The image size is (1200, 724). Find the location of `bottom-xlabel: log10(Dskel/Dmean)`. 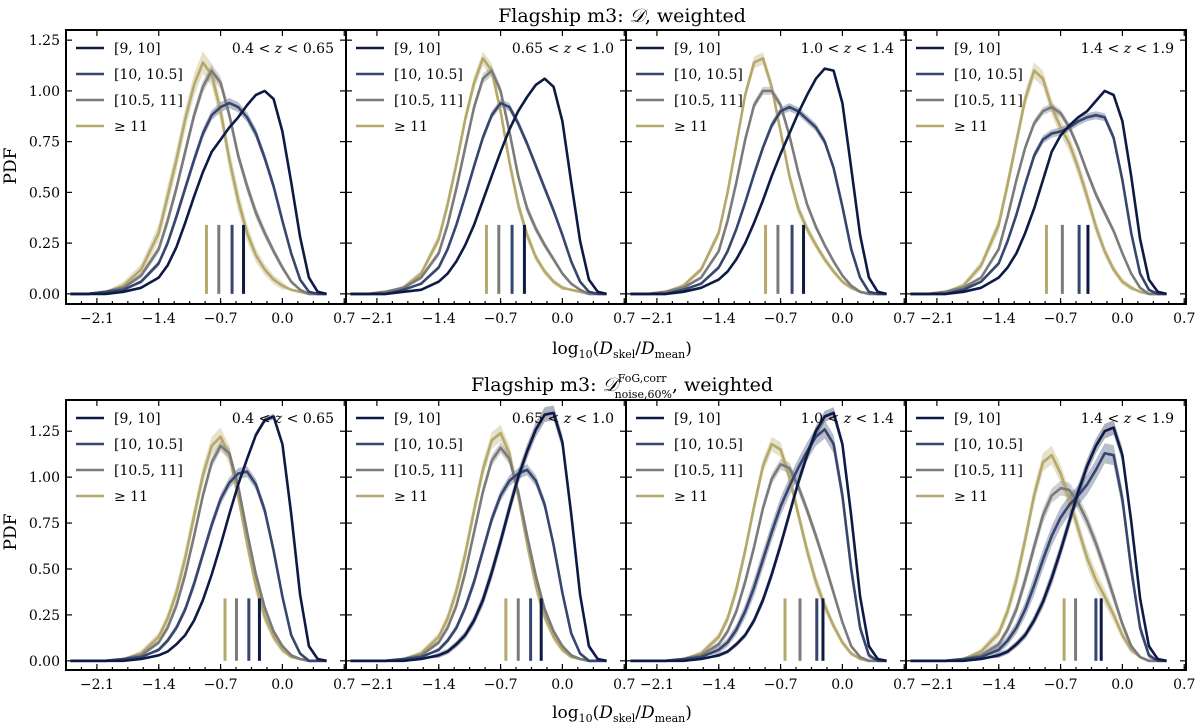

bottom-xlabel: log10(Dskel/Dmean) is located at coordinates (622, 713).